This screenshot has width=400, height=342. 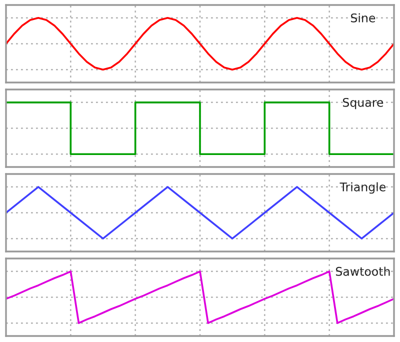 I want to click on series-label: Triangle, so click(x=363, y=188).